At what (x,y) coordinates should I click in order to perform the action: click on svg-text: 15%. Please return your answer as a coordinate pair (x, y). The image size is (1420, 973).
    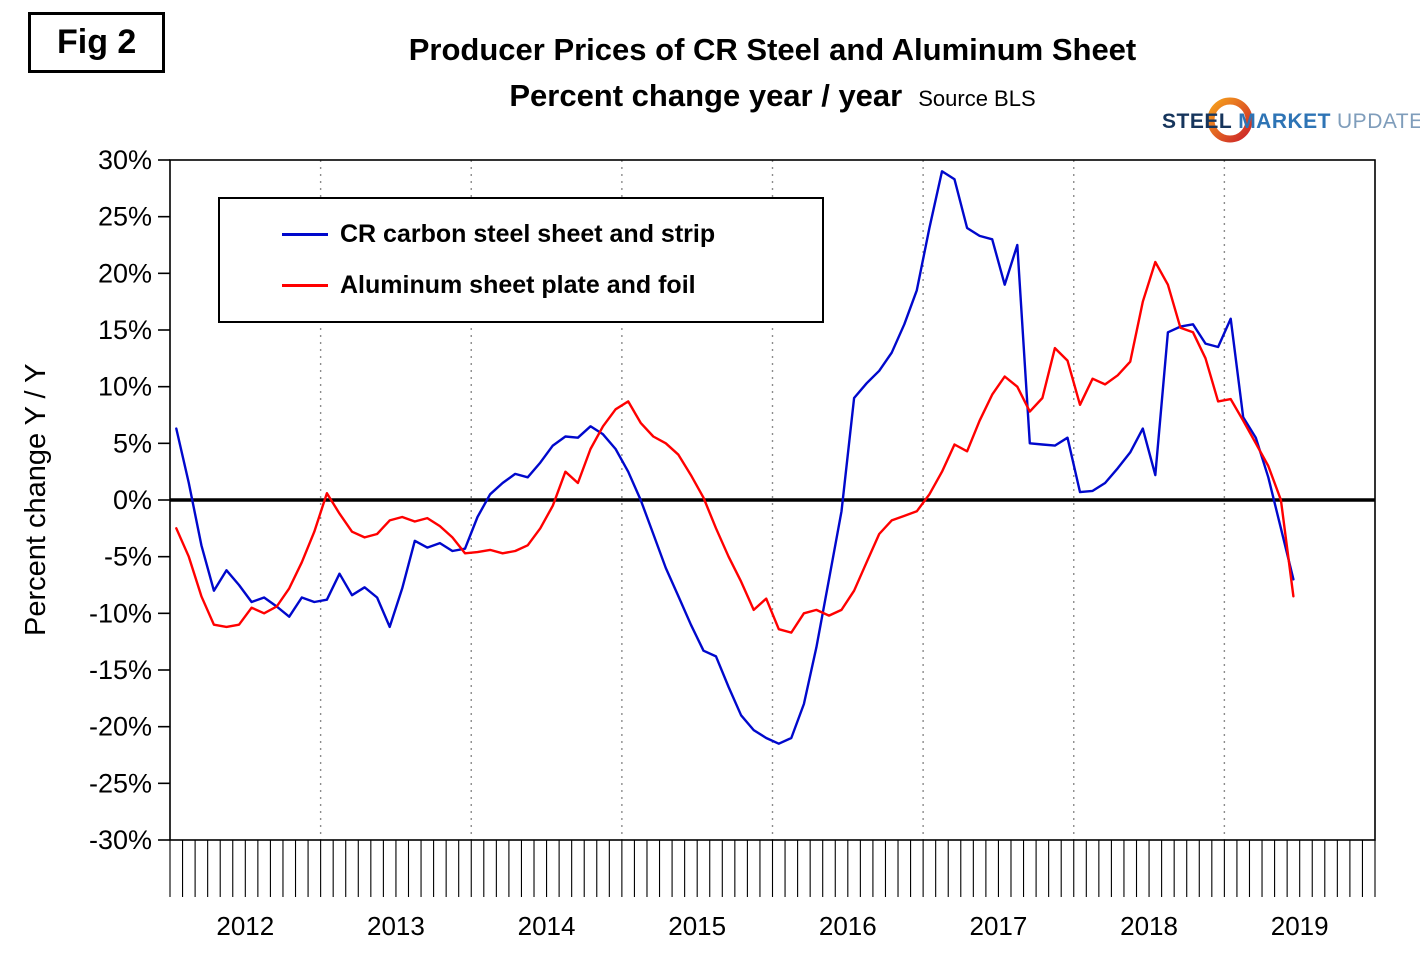
    Looking at the image, I should click on (125, 330).